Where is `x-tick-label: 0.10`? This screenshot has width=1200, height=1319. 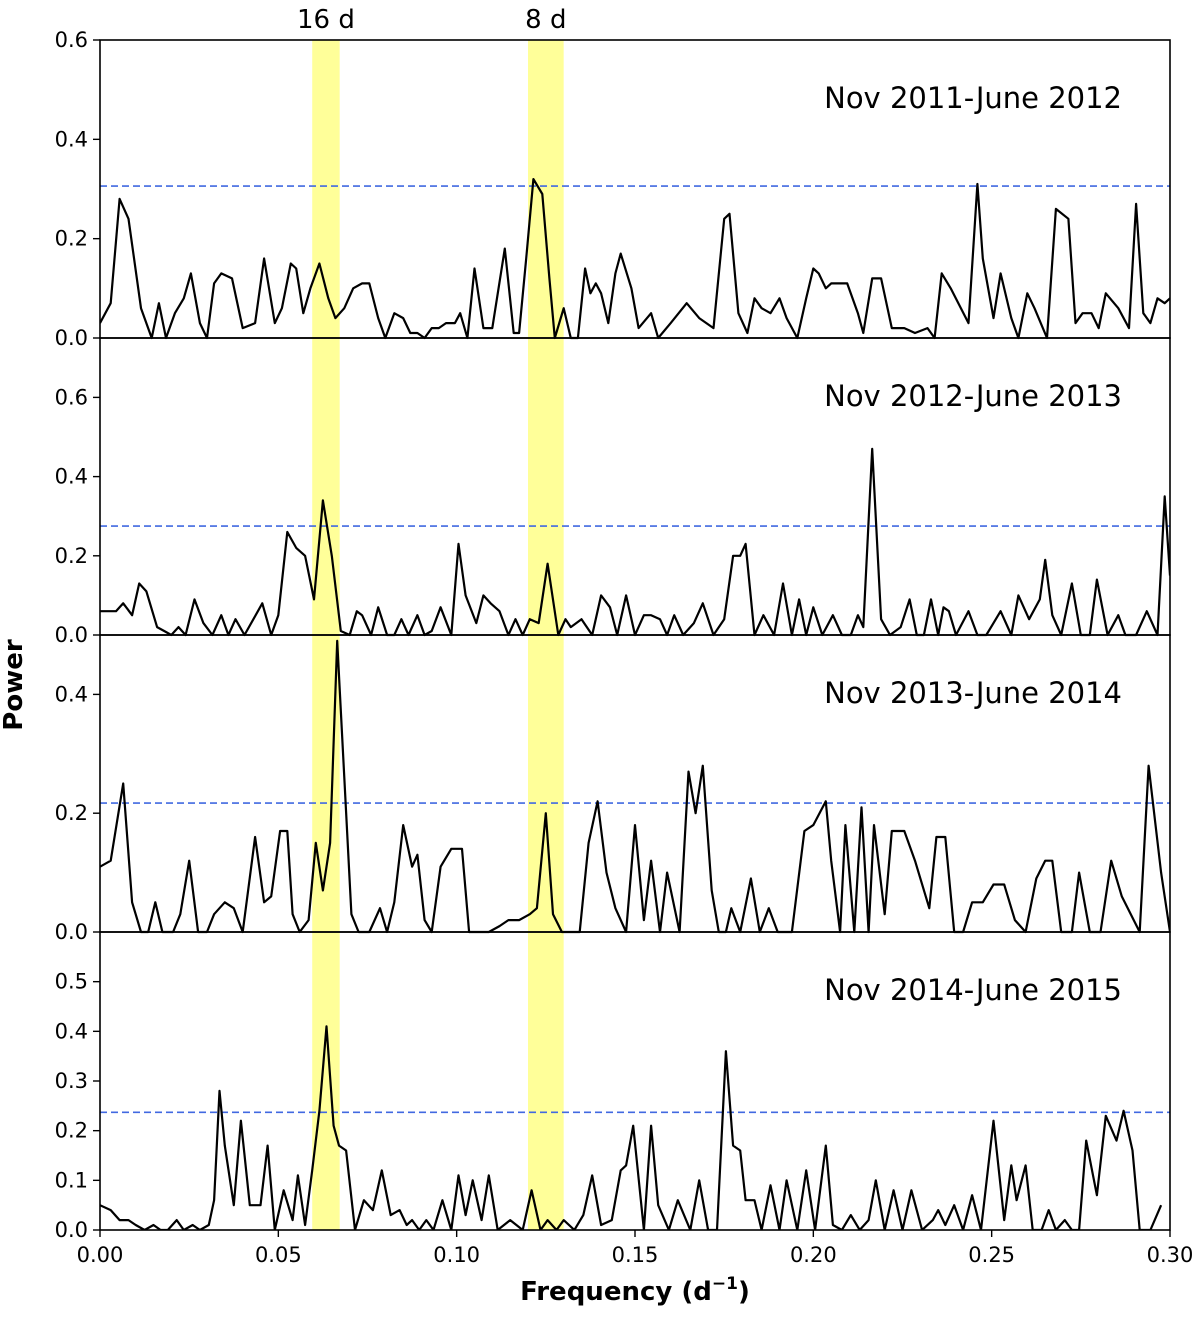
x-tick-label: 0.10 is located at coordinates (456, 1255).